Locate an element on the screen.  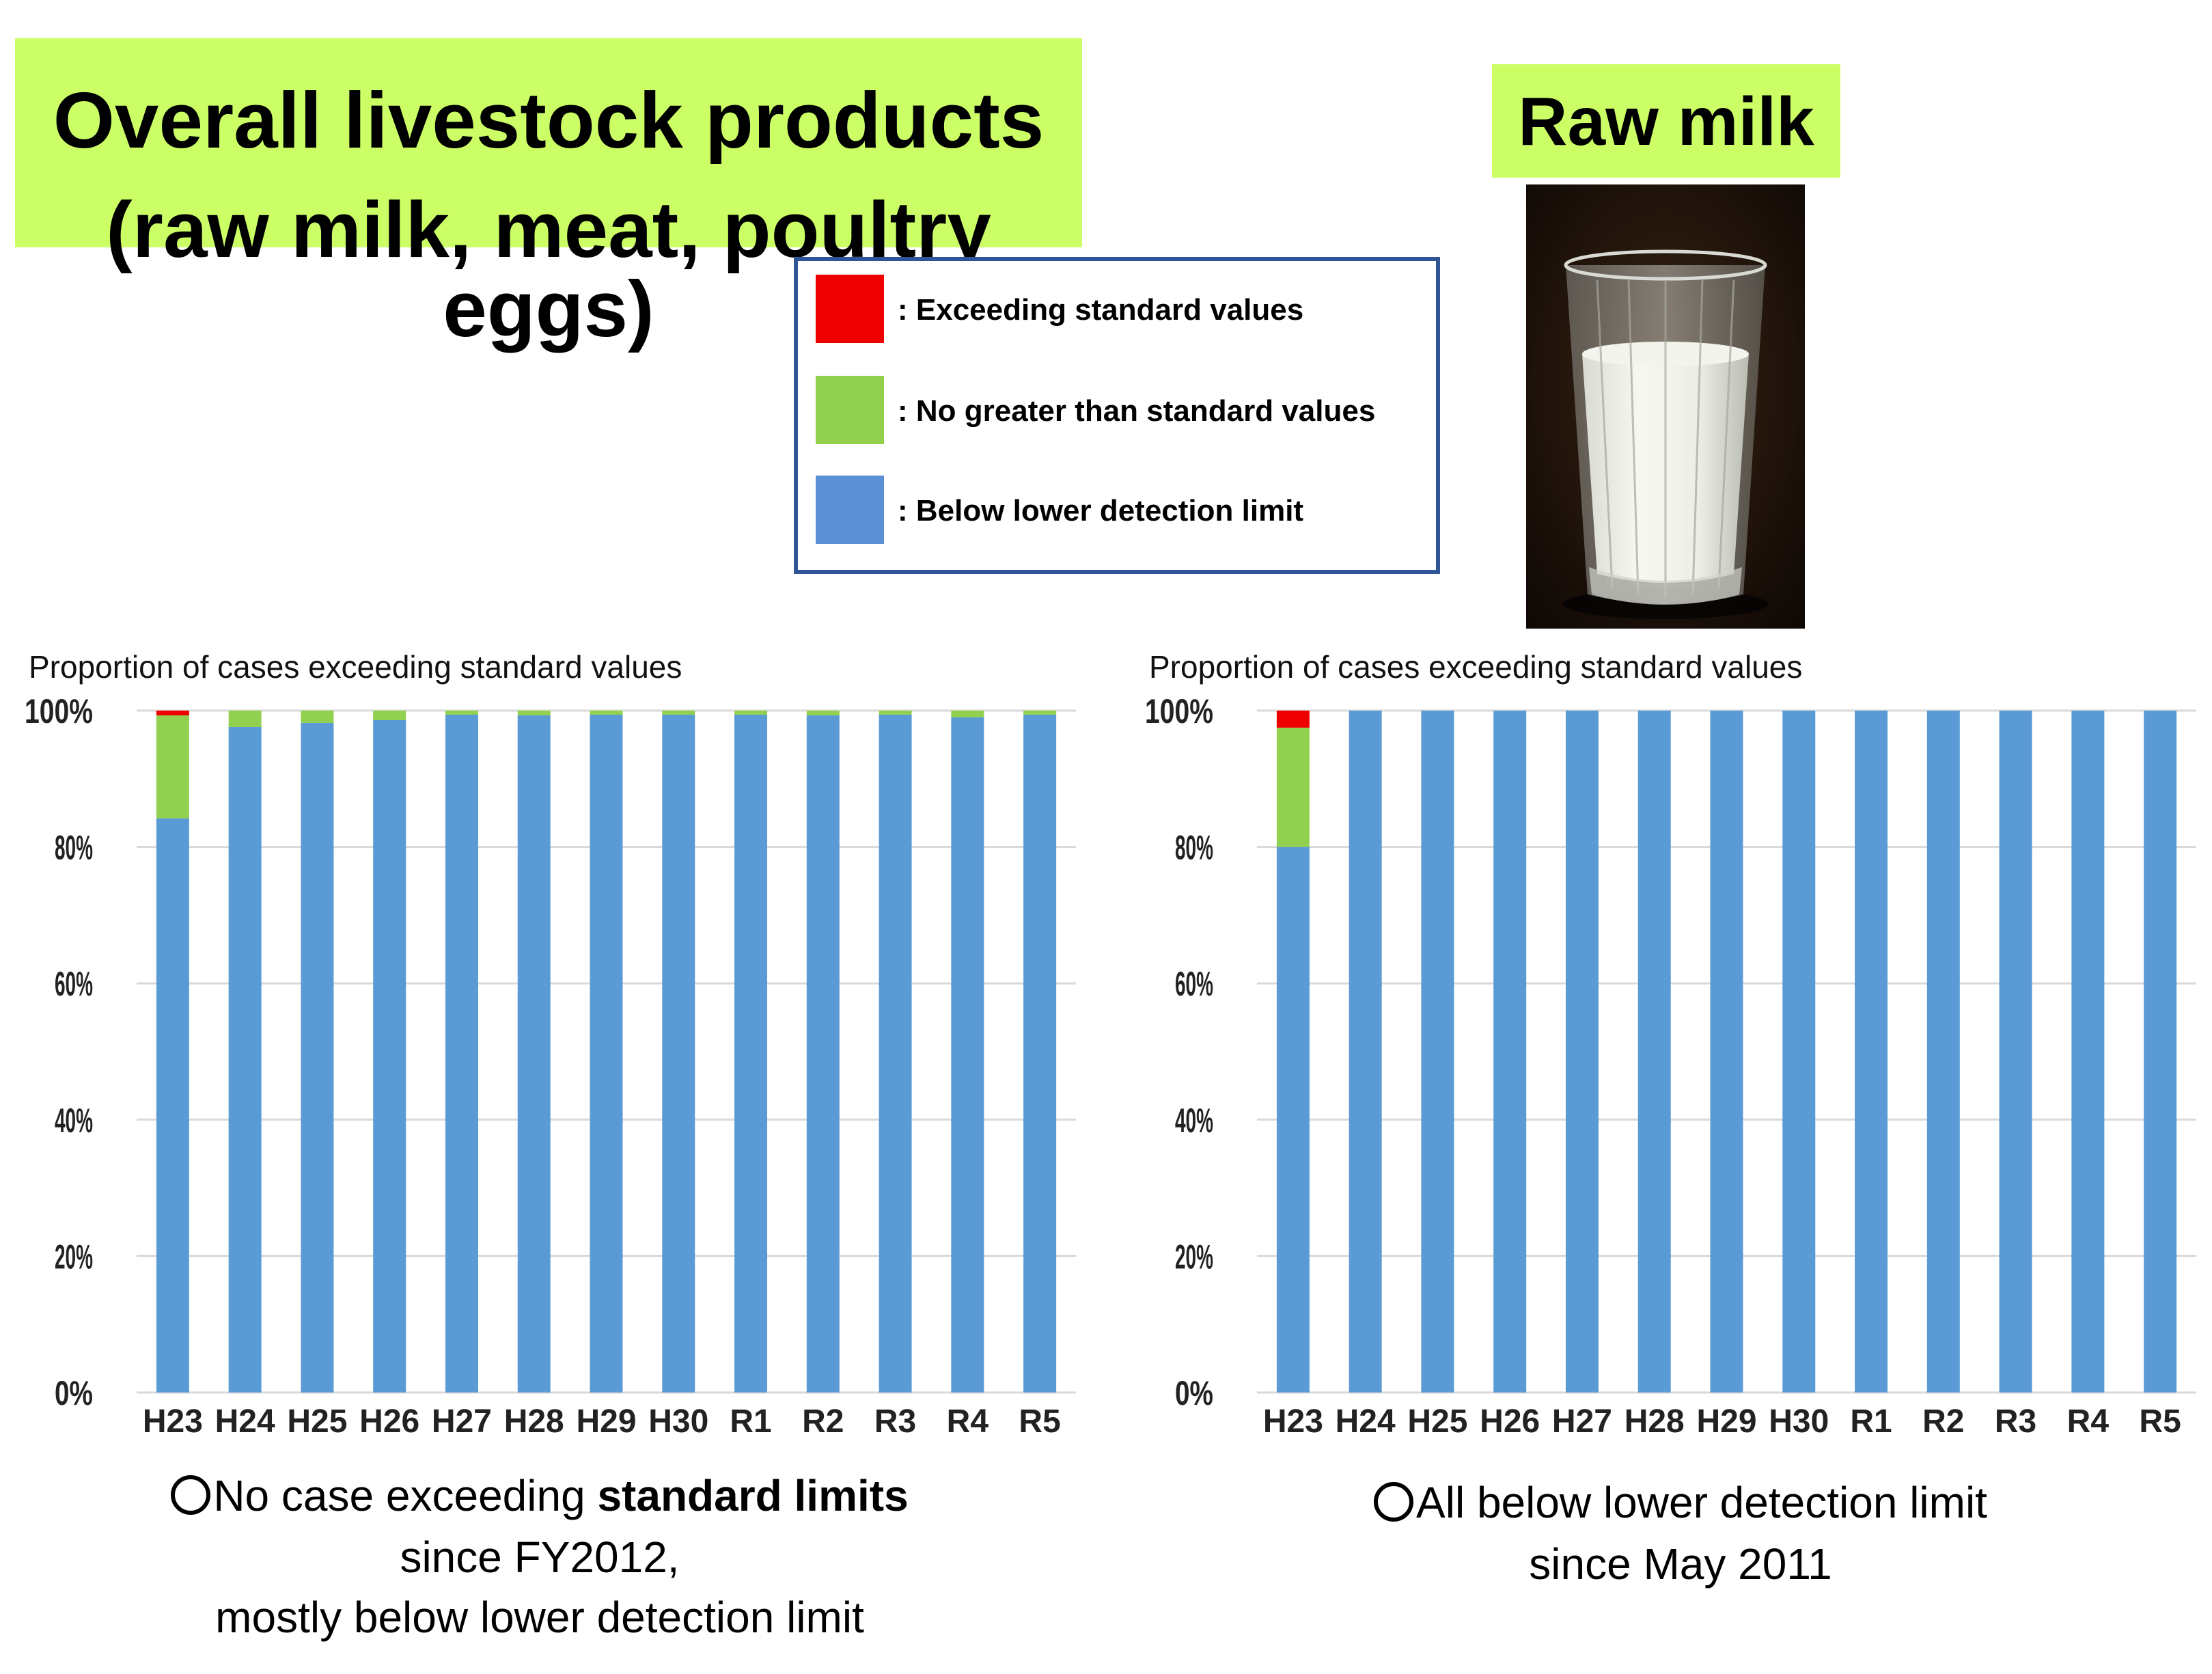
legend-swatch-blue is located at coordinates (850, 510).